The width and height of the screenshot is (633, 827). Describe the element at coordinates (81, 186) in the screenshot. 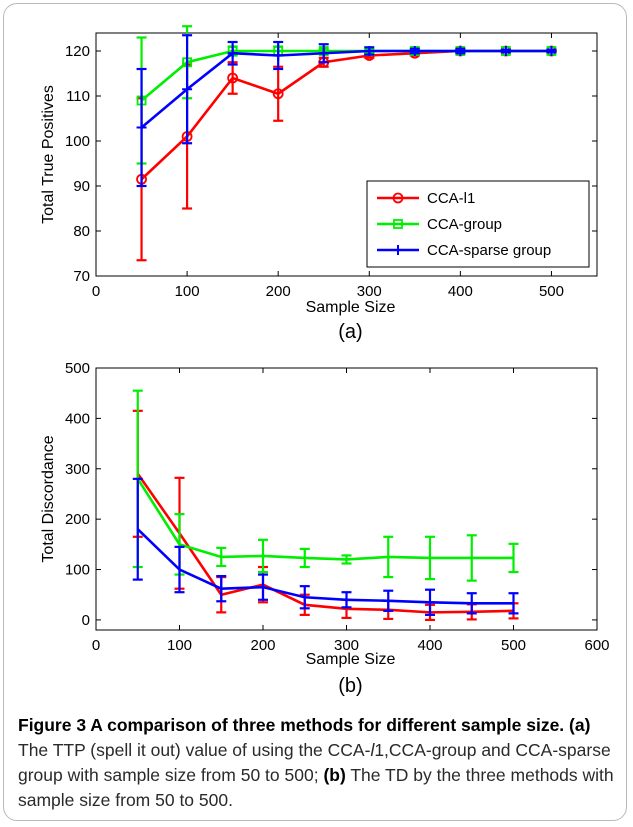

I see `y-tick-label: 90` at that location.